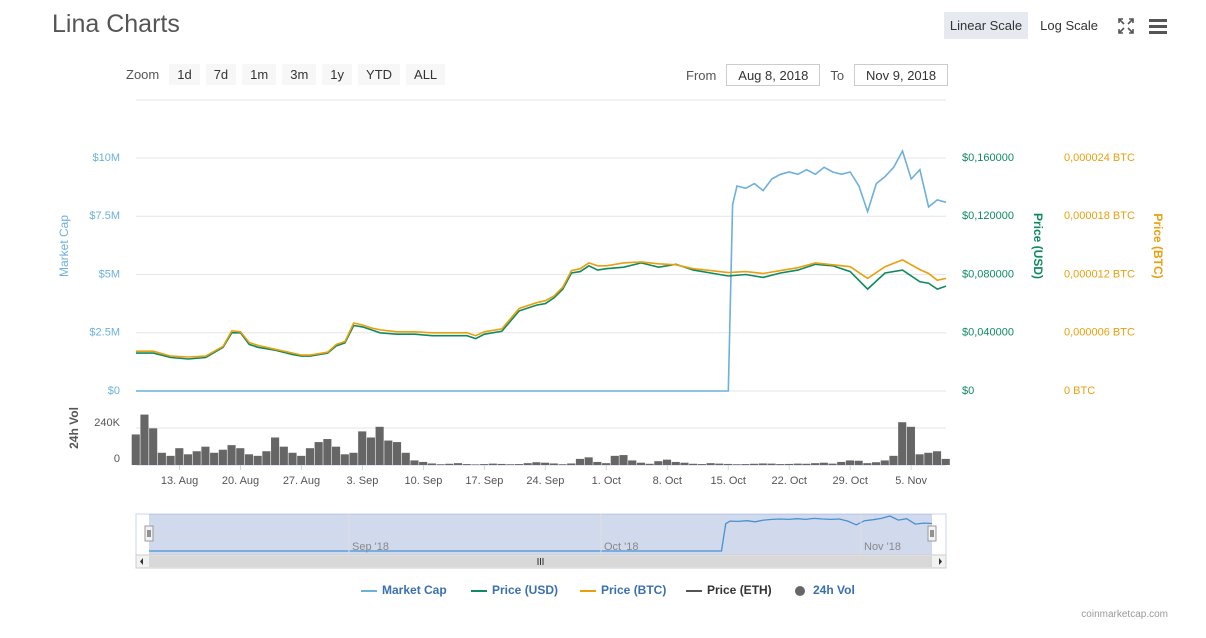 Image resolution: width=1206 pixels, height=638 pixels. What do you see at coordinates (1124, 614) in the screenshot?
I see `credits-link: coinmarketcap.com` at bounding box center [1124, 614].